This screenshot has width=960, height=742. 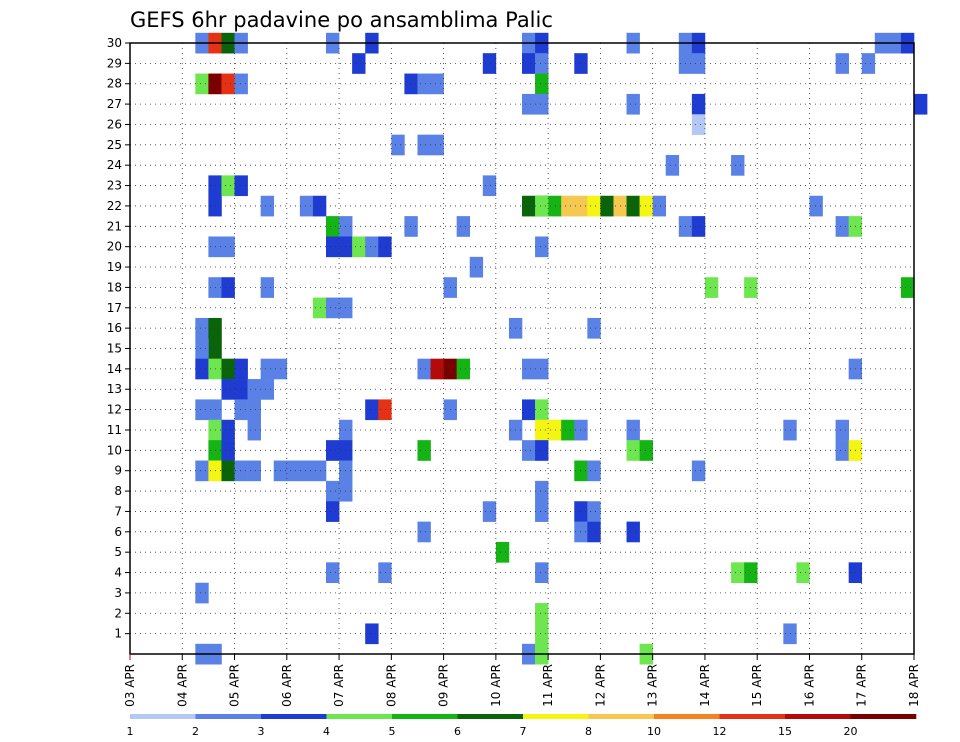 What do you see at coordinates (114, 369) in the screenshot?
I see `y-tick-label: 14` at bounding box center [114, 369].